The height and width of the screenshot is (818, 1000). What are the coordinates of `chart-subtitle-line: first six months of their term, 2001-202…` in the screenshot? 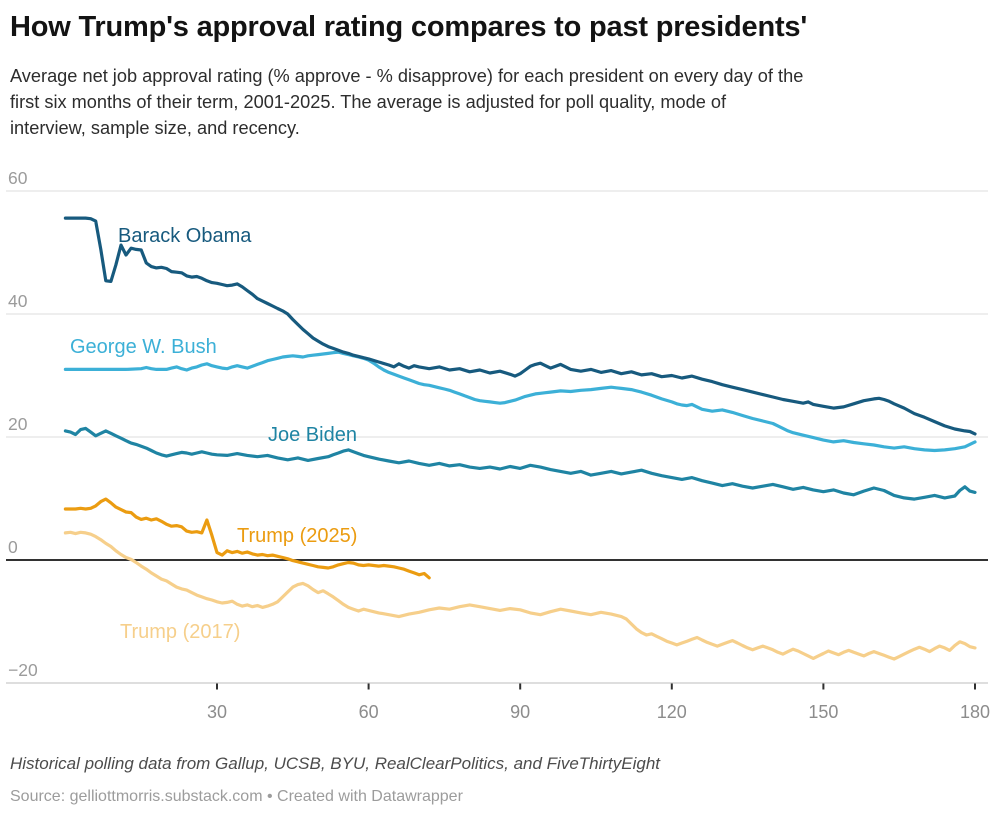 It's located at (368, 102).